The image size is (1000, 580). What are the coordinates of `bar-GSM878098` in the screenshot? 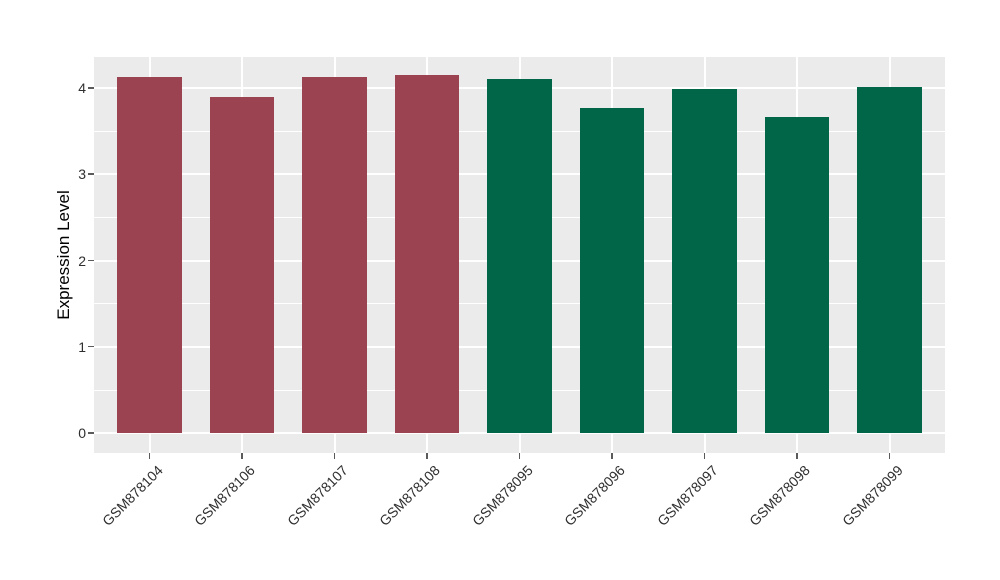 It's located at (797, 275).